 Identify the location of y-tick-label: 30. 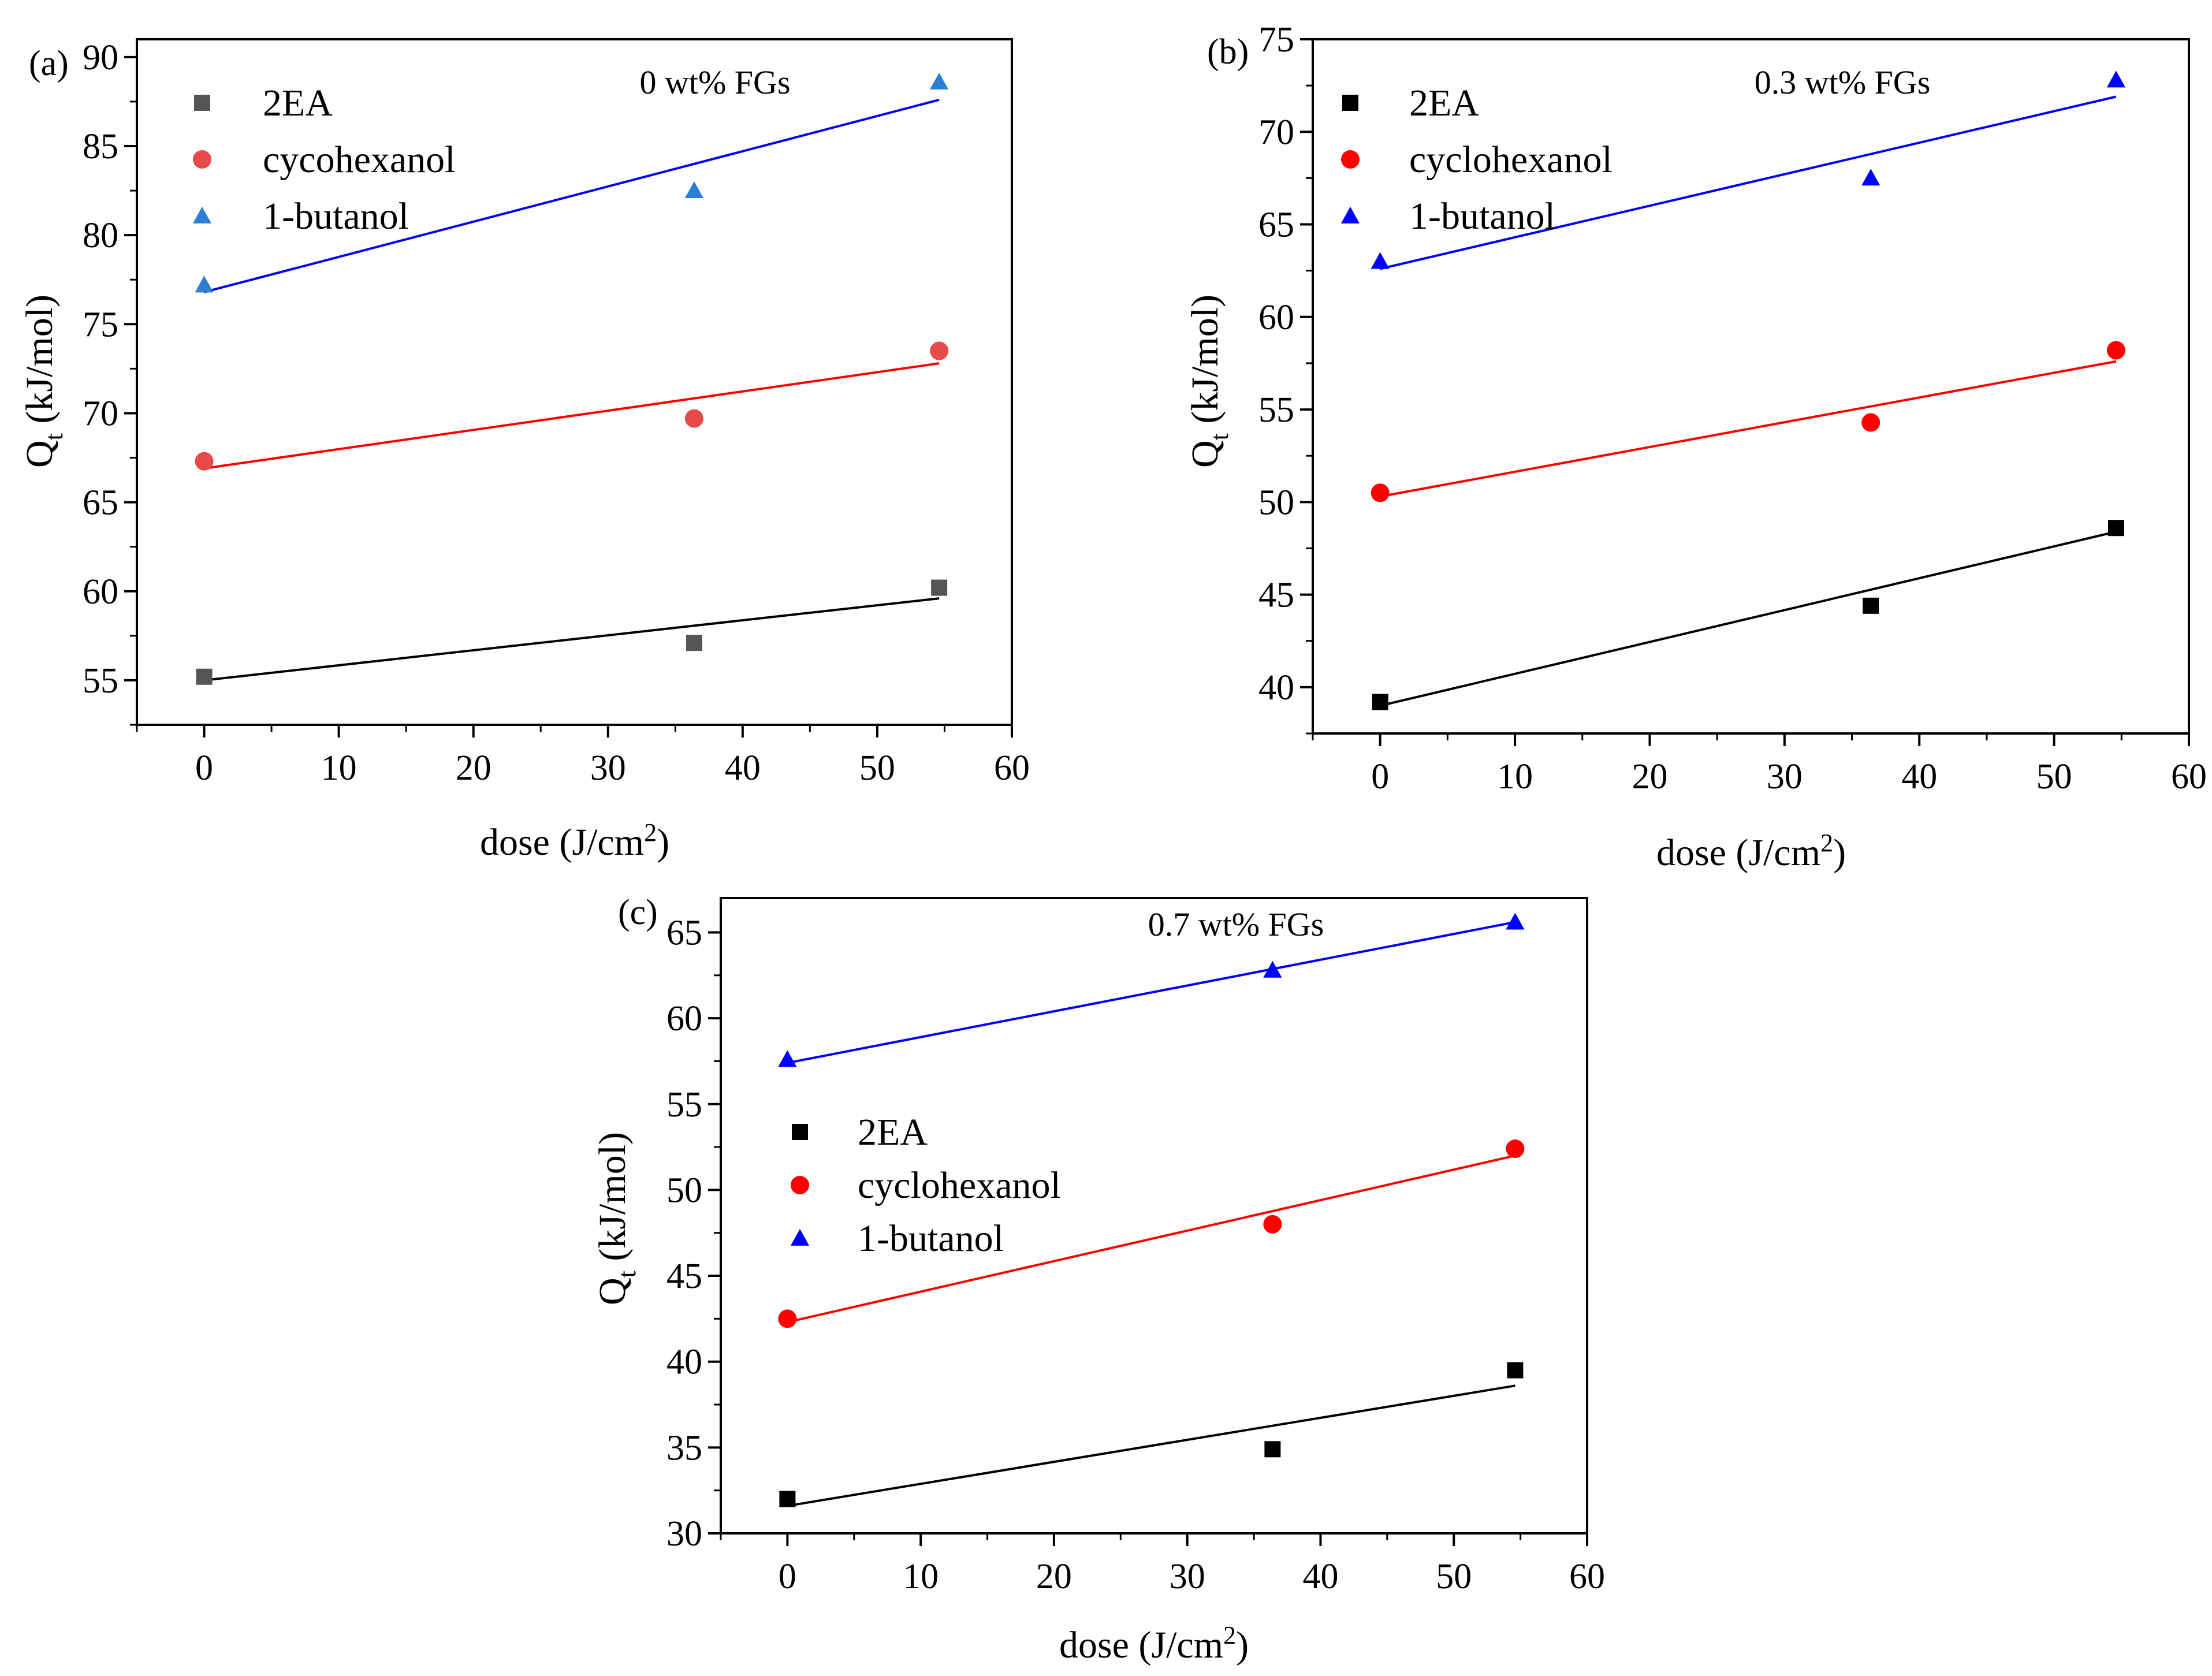
(684, 1534).